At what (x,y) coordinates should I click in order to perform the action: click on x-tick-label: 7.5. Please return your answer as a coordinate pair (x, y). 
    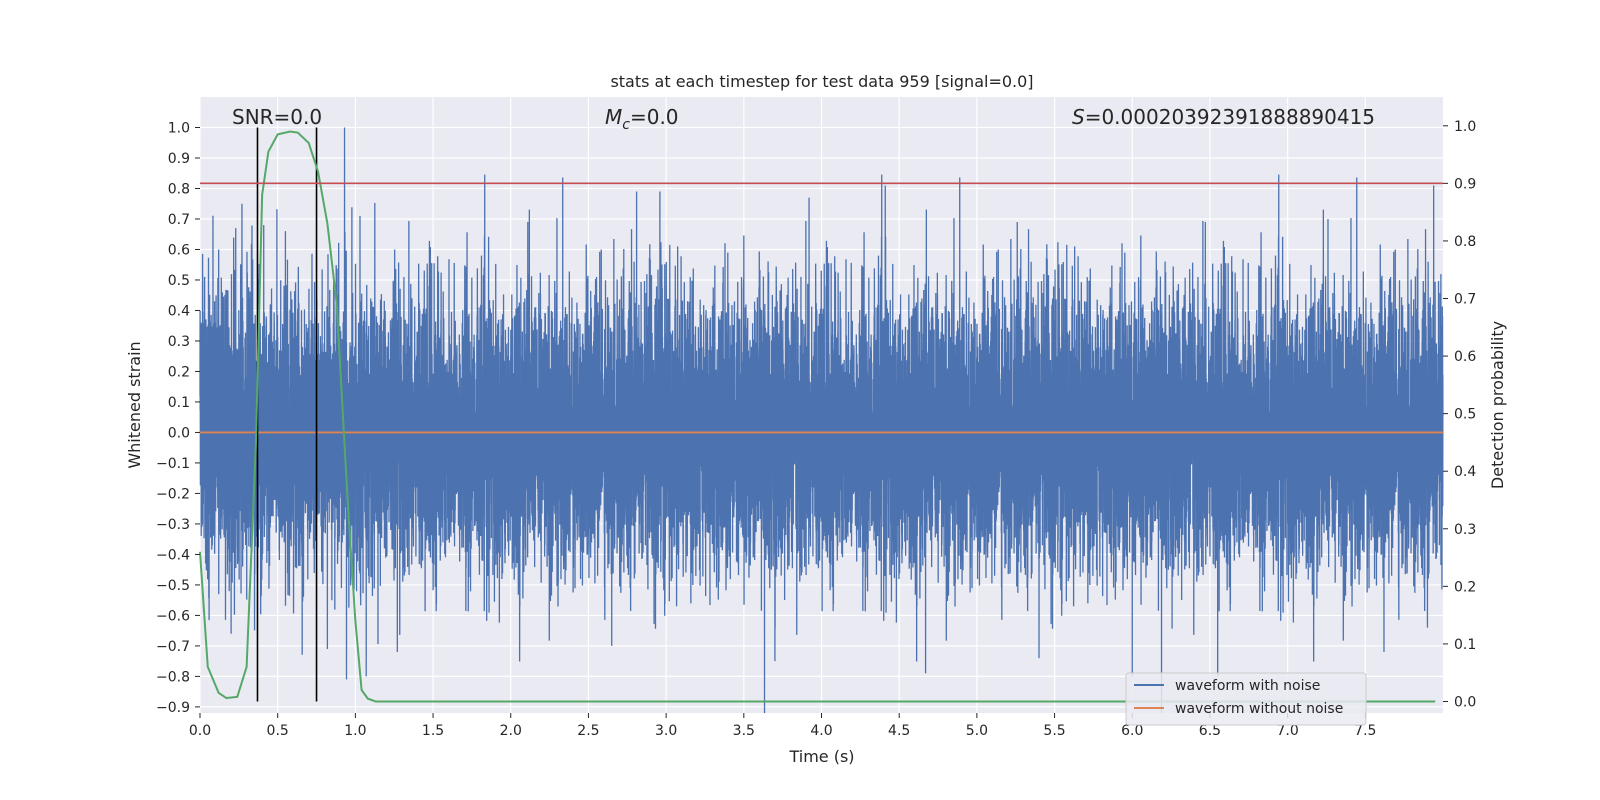
    Looking at the image, I should click on (1365, 731).